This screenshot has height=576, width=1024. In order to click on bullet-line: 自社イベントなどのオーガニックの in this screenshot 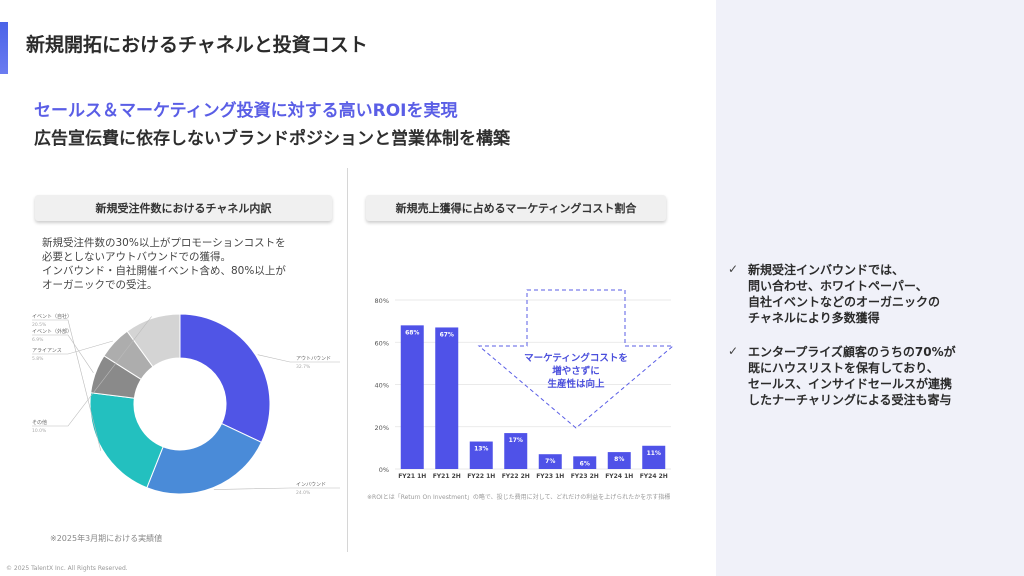, I will do `click(844, 302)`.